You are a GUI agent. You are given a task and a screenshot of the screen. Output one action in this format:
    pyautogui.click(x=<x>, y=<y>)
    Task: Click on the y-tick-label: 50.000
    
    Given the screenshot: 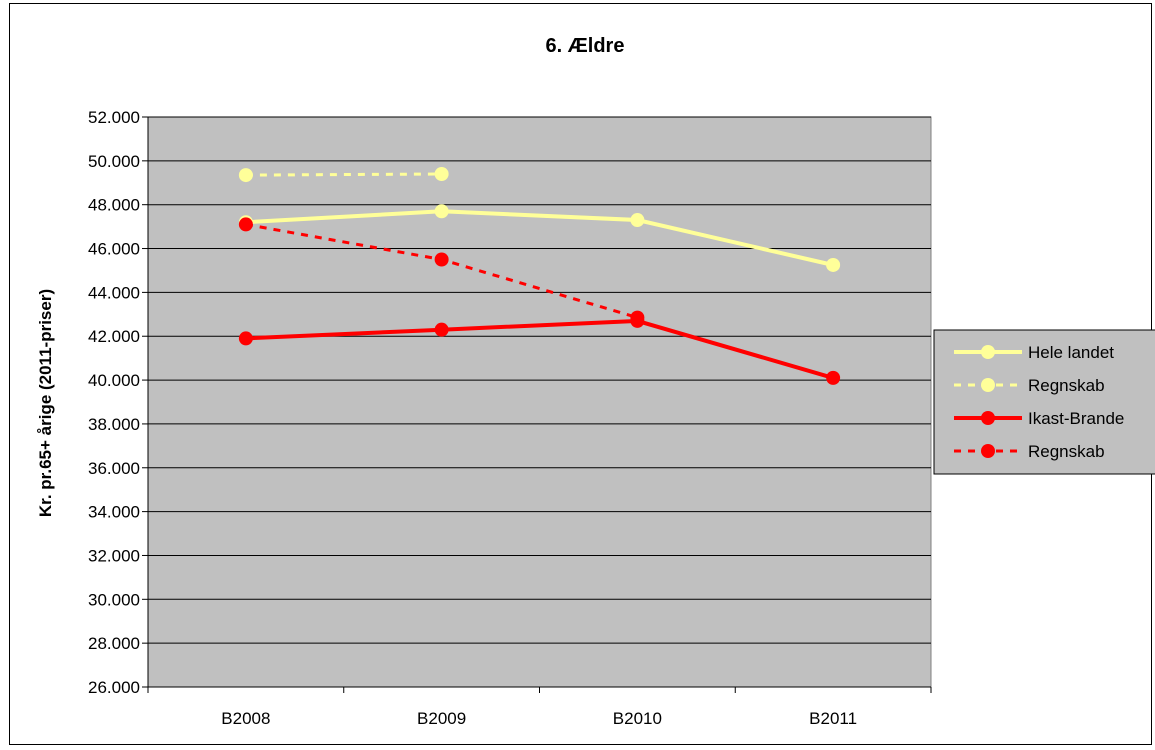 What is the action you would take?
    pyautogui.click(x=114, y=161)
    